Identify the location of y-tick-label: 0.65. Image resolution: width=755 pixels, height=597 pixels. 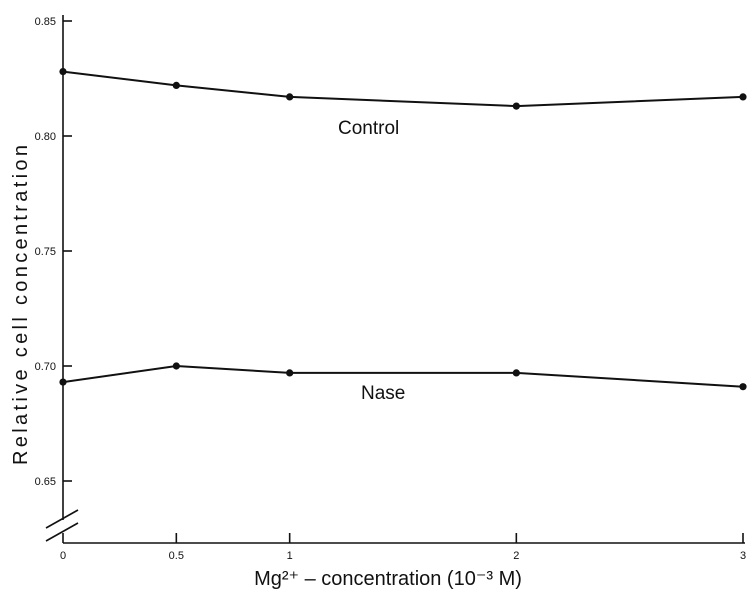
(45, 482).